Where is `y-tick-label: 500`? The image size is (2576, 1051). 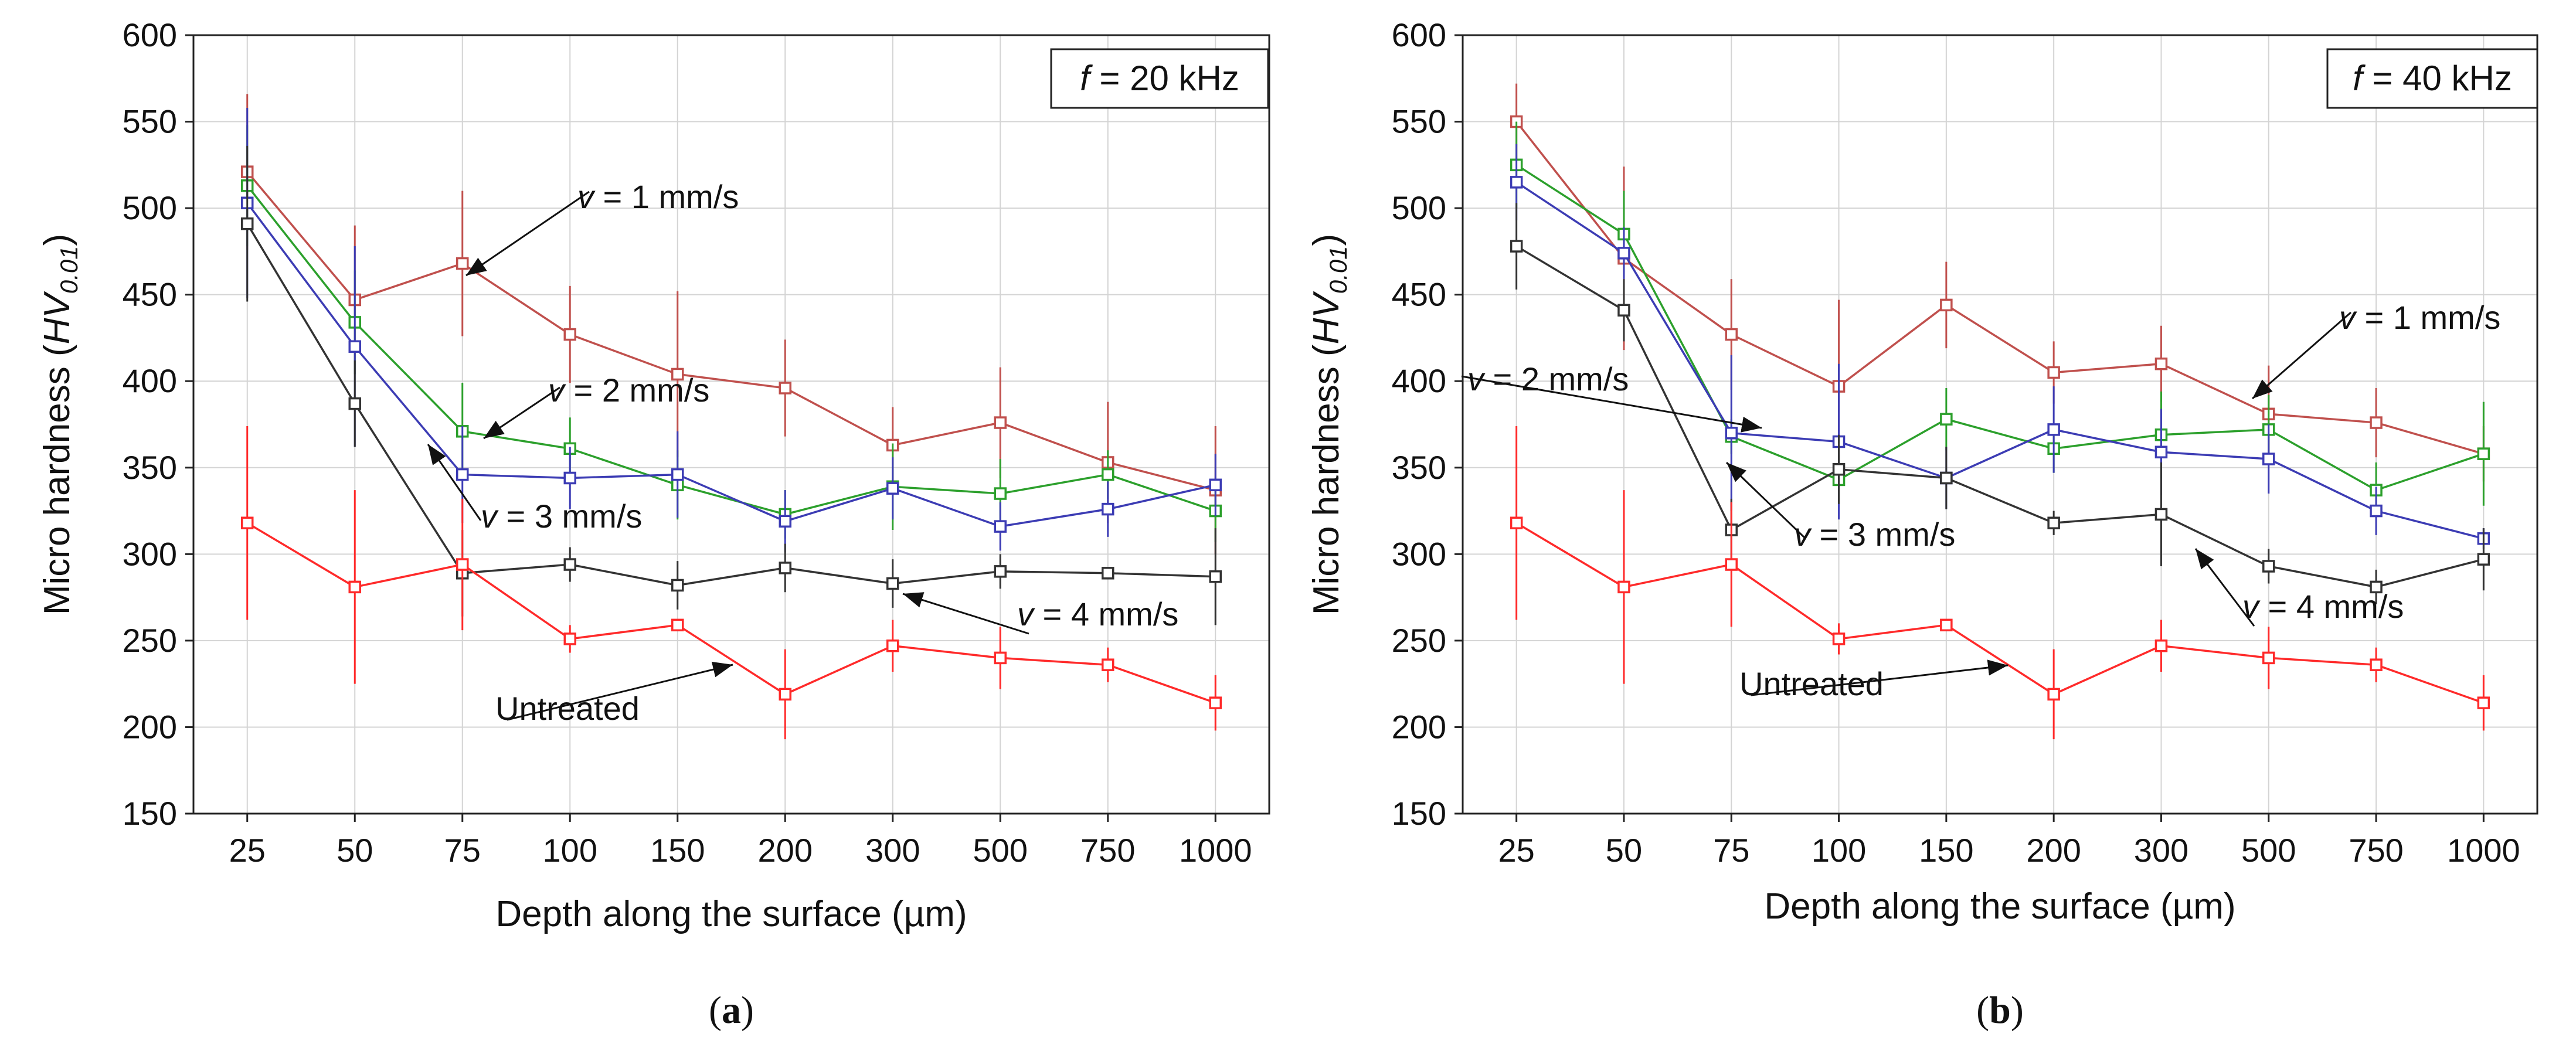
y-tick-label: 500 is located at coordinates (1419, 207).